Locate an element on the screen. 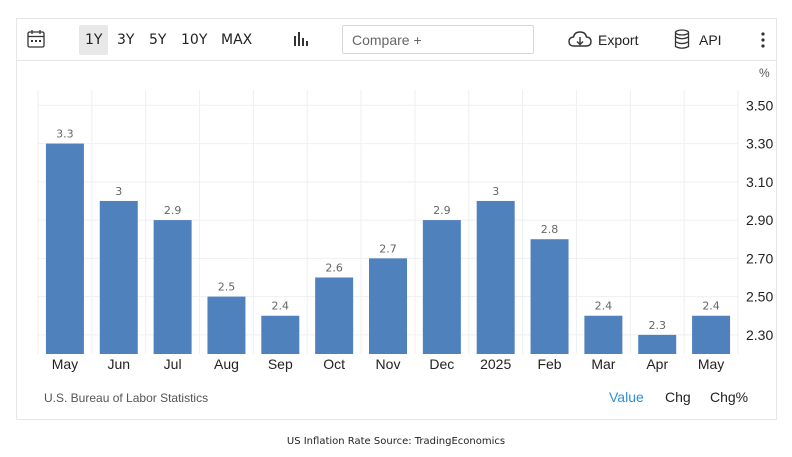 This screenshot has width=792, height=457. x-tick-label: Sep is located at coordinates (280, 364).